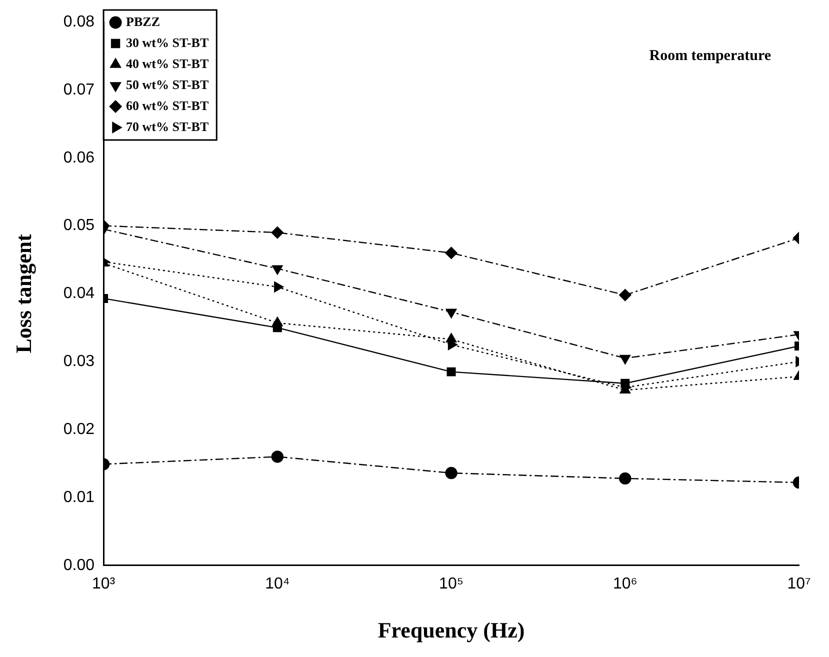  What do you see at coordinates (625, 583) in the screenshot?
I see `x-tick-label: 10⁶` at bounding box center [625, 583].